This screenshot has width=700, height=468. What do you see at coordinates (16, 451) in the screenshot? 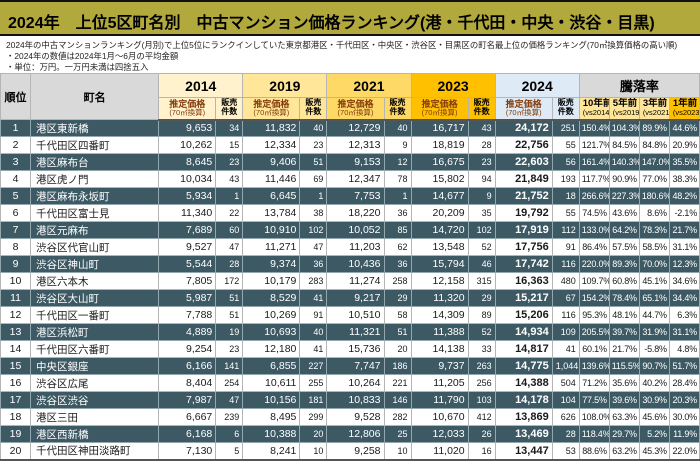
I see `rank-cell: 20` at bounding box center [16, 451].